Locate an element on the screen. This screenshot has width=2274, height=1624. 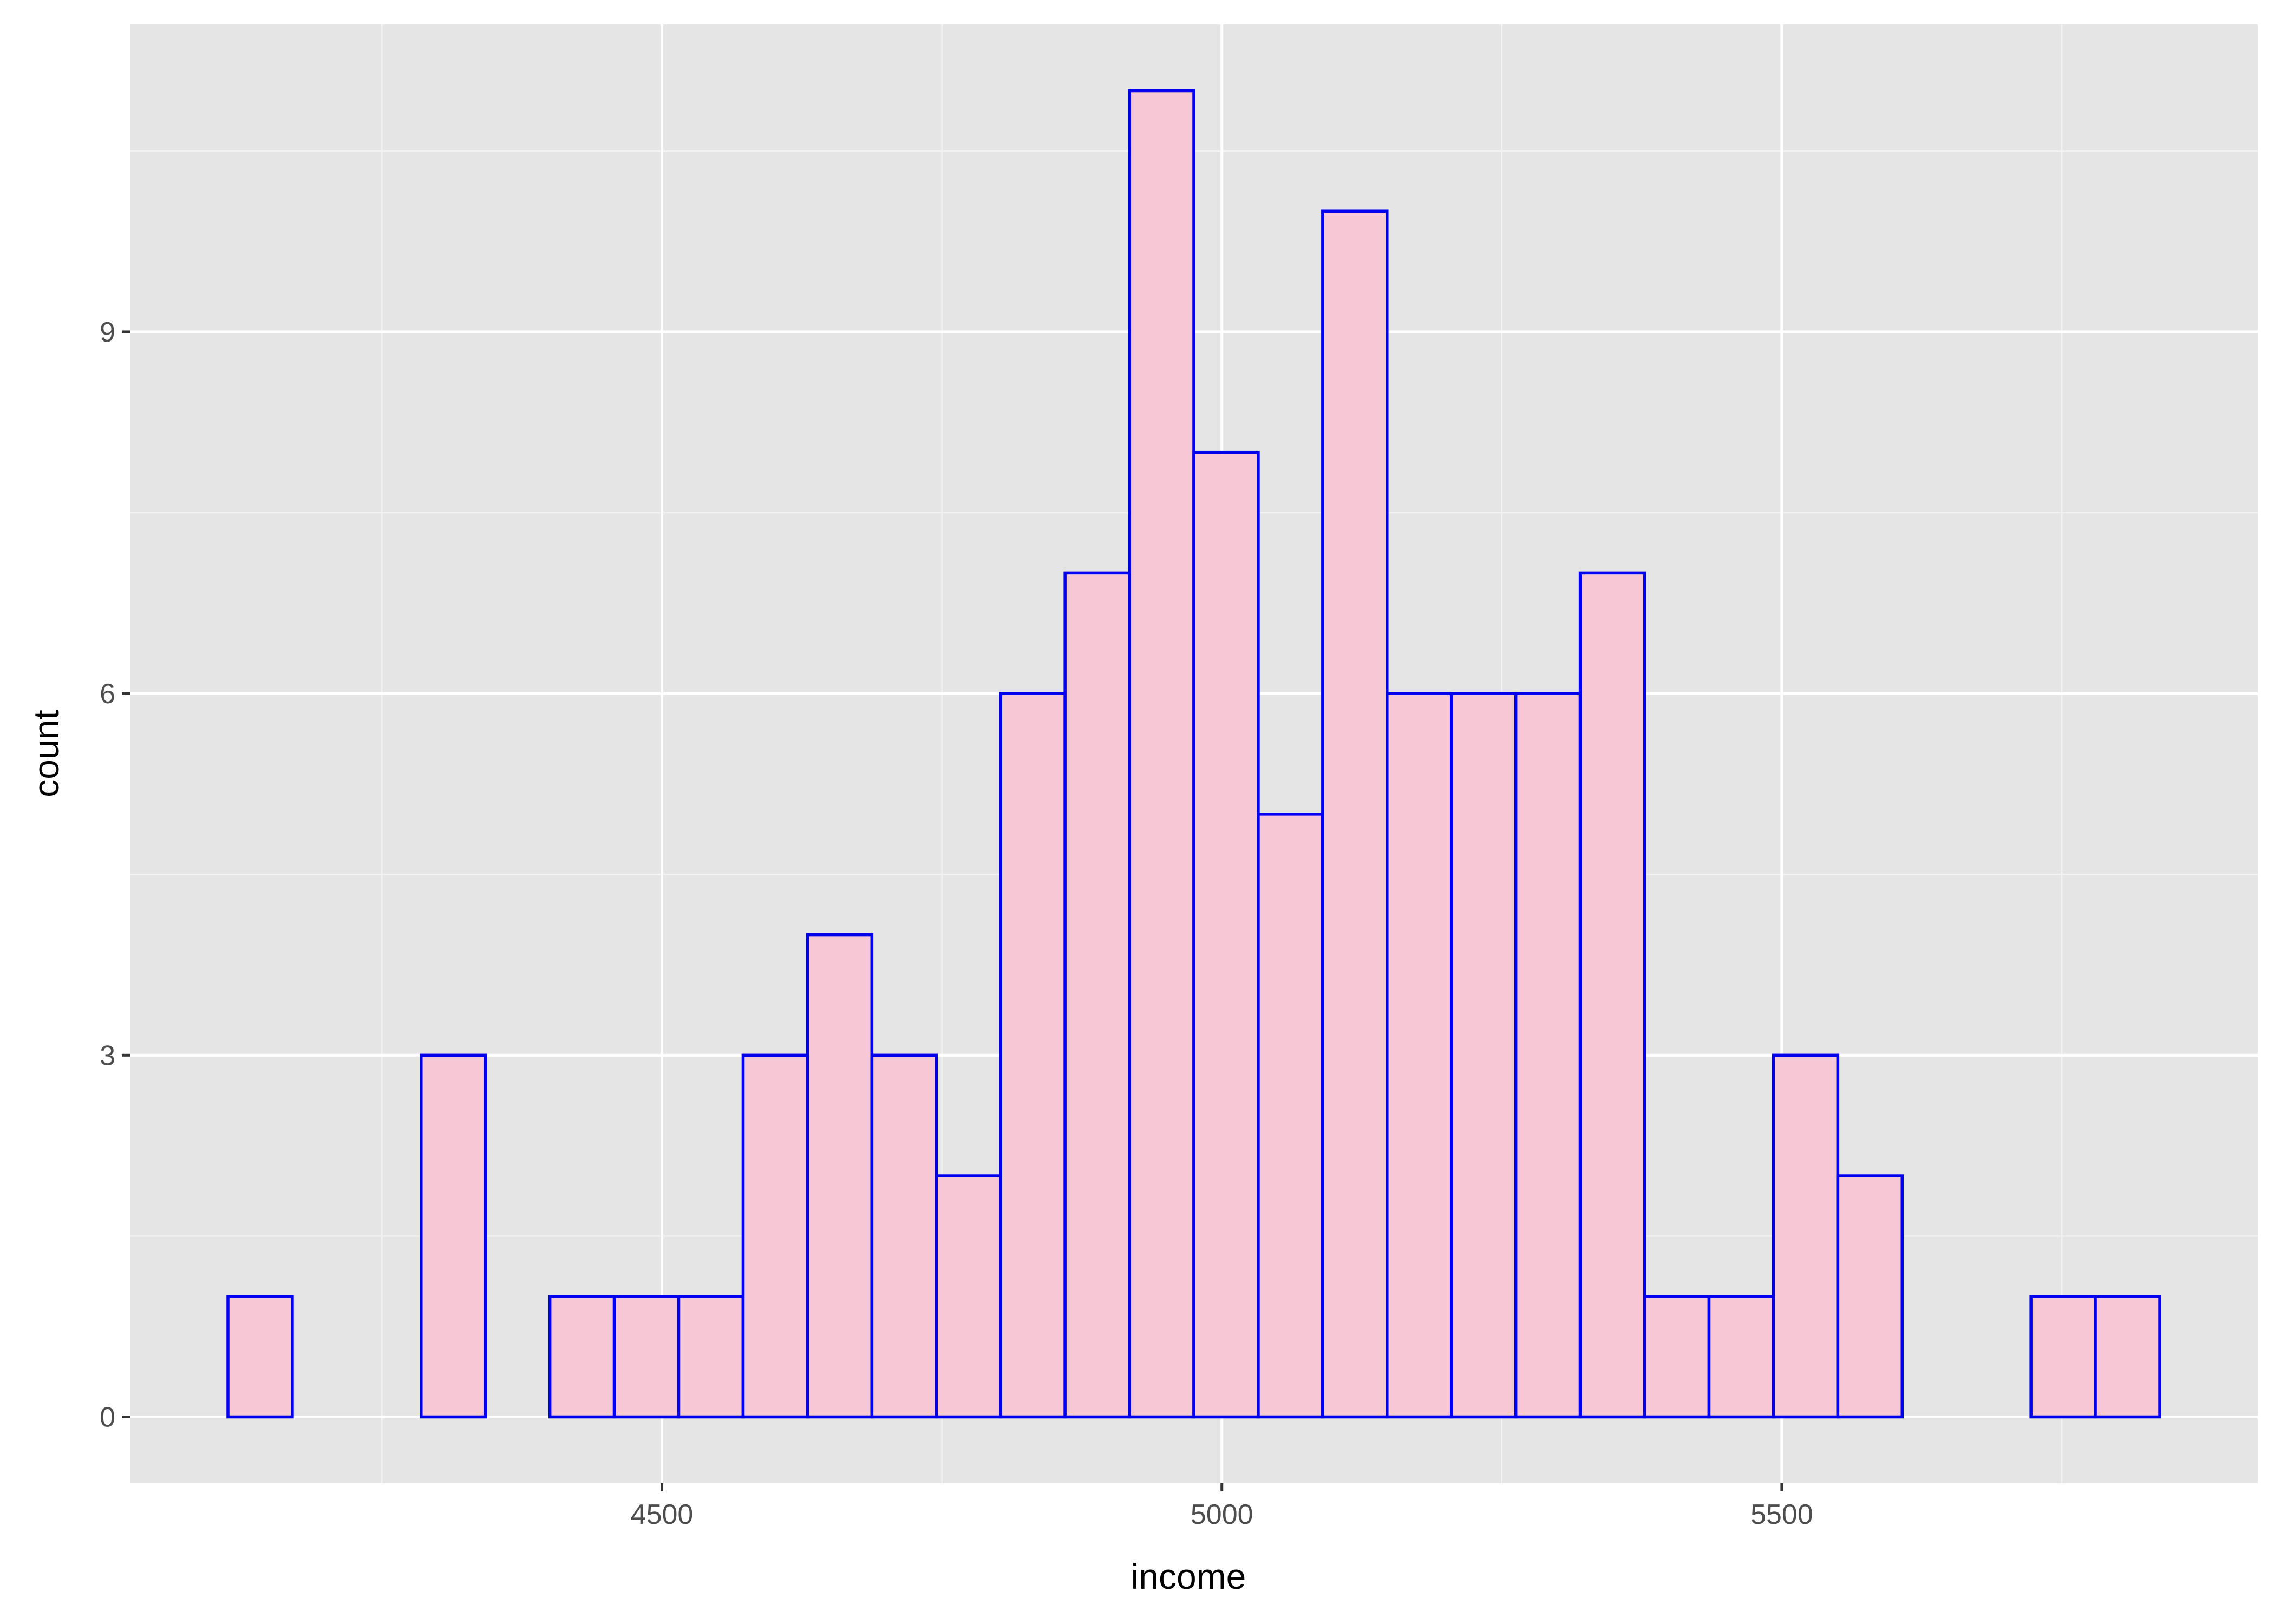
y-tick-label: 9 is located at coordinates (108, 332).